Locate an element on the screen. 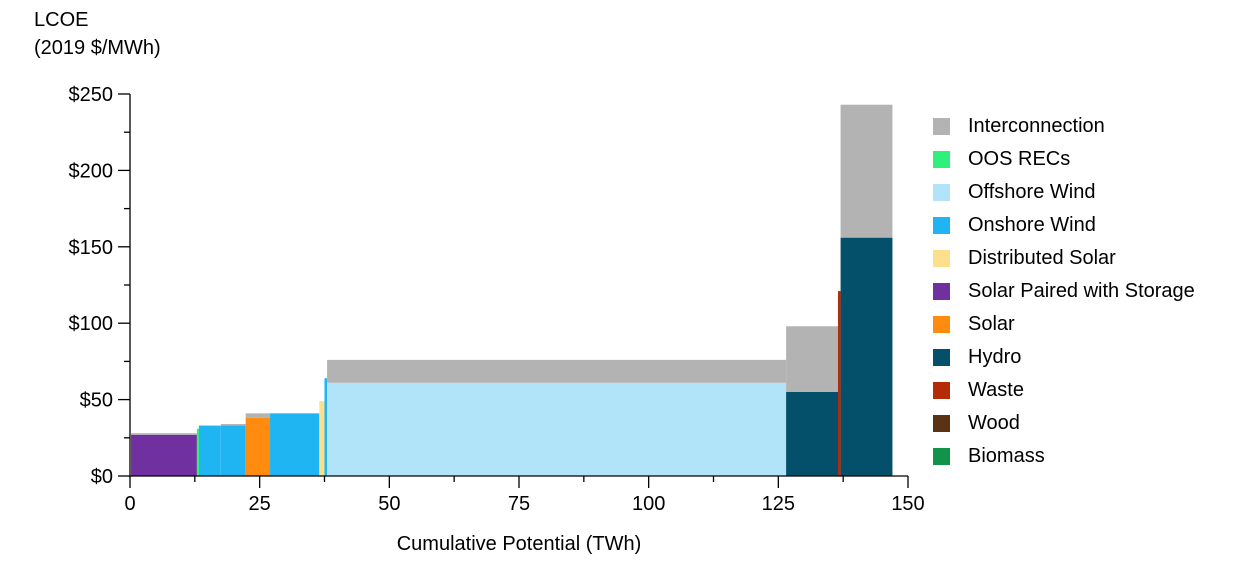  legend-item: Interconnection is located at coordinates (1064, 126).